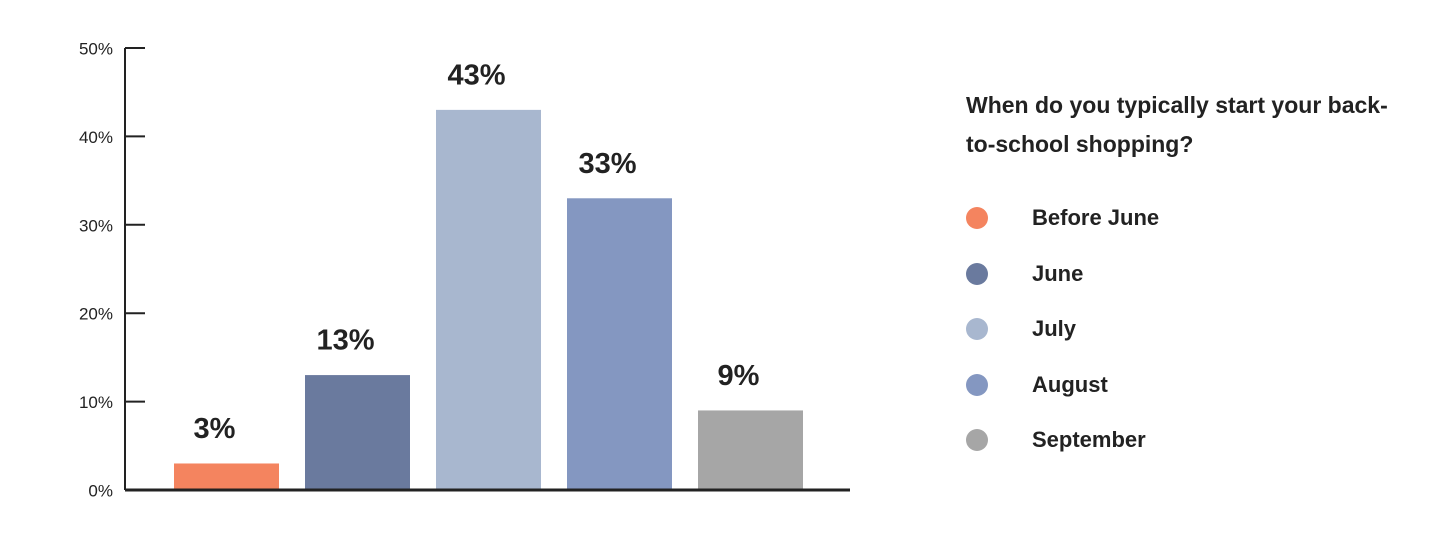 The height and width of the screenshot is (543, 1436). Describe the element at coordinates (1025, 273) in the screenshot. I see `legend-item: June` at that location.